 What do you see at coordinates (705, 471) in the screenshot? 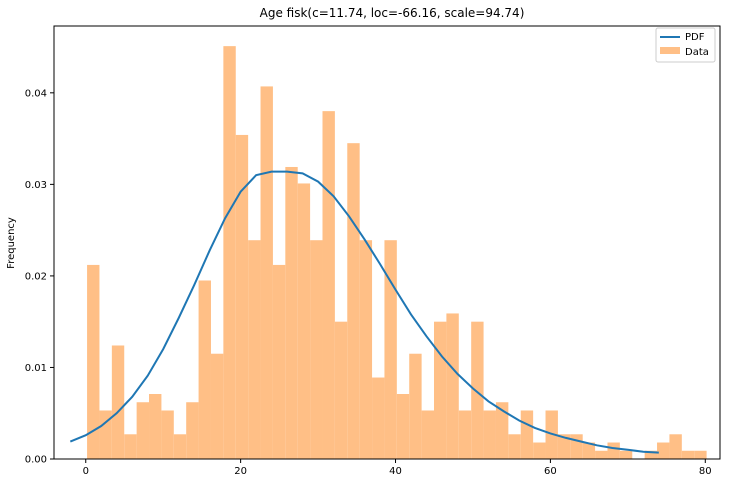
I see `x-tick-label: 80` at bounding box center [705, 471].